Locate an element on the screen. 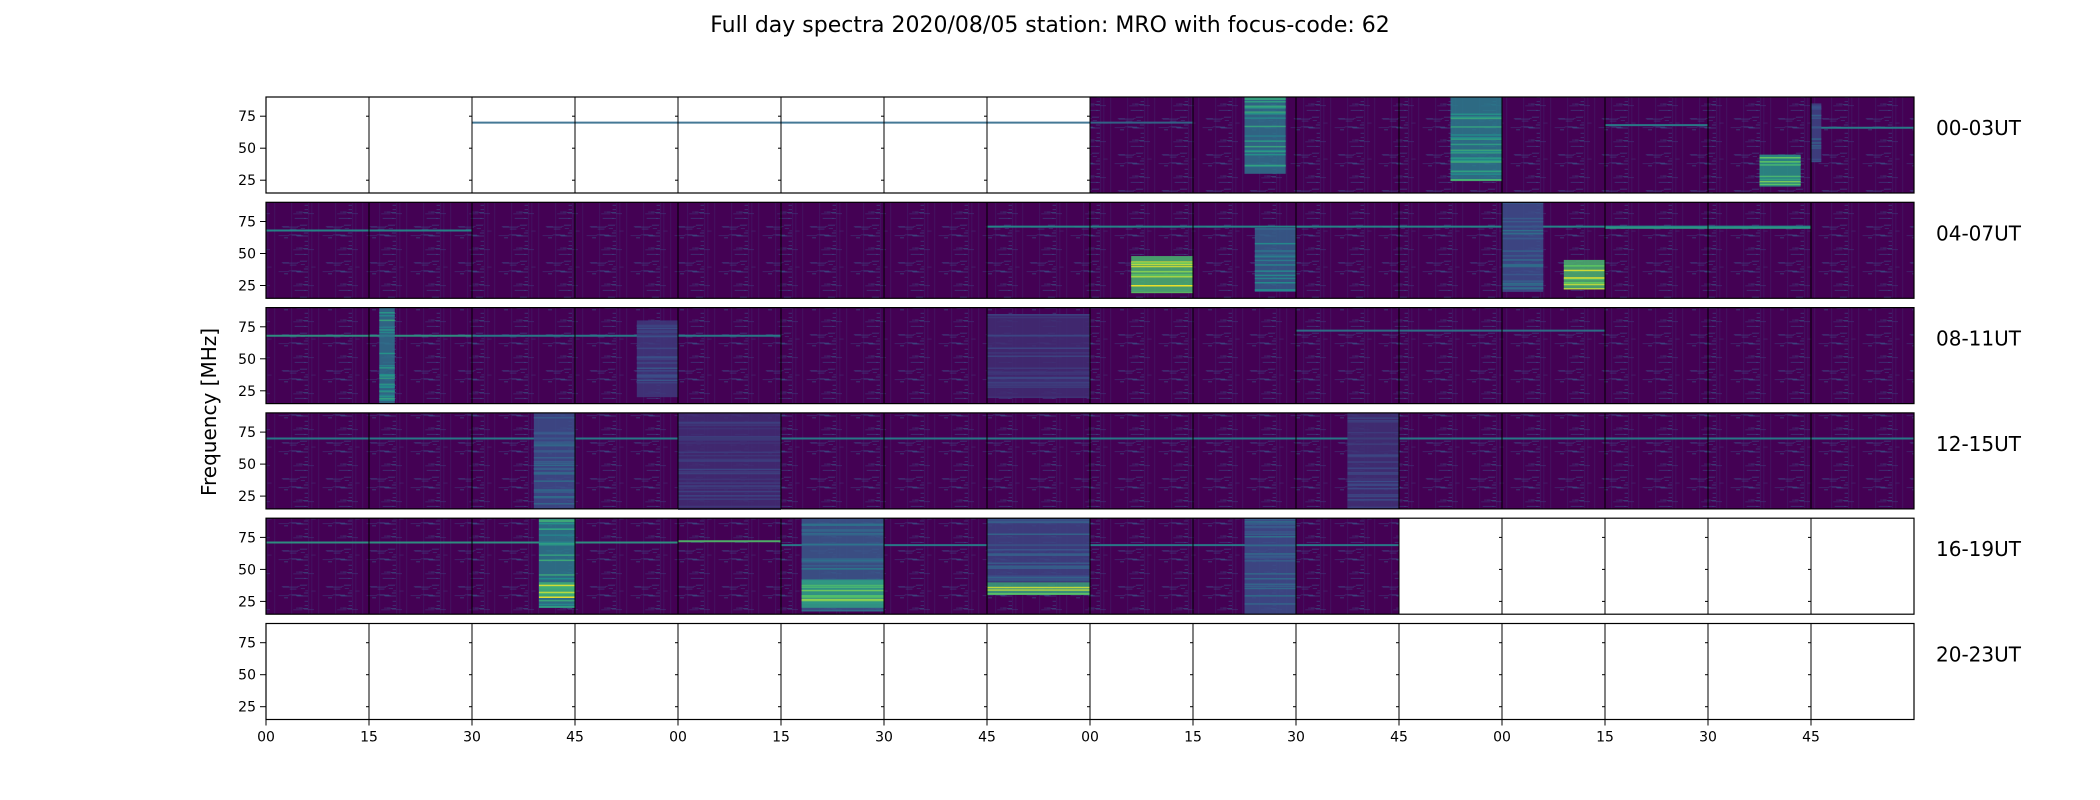 The image size is (2100, 800). row-time-label: 20-23UT is located at coordinates (1979, 655).